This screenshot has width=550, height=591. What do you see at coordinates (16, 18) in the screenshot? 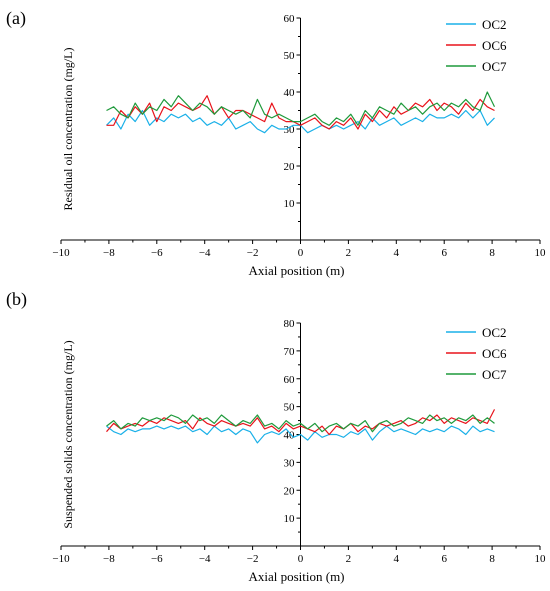
I see `panel-label: (a)` at bounding box center [16, 18].